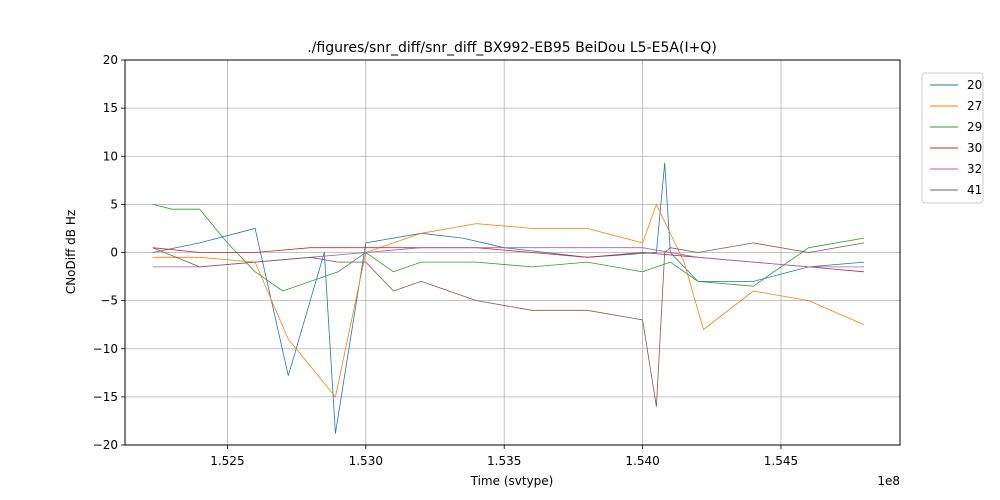 The height and width of the screenshot is (500, 1000). I want to click on y-tick-label: 5, so click(114, 204).